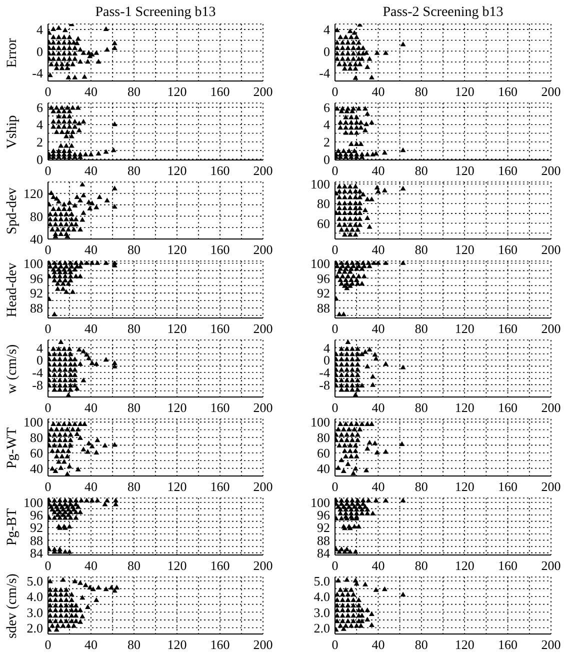 Image resolution: width=568 pixels, height=656 pixels. I want to click on y-tick-label: 80, so click(323, 204).